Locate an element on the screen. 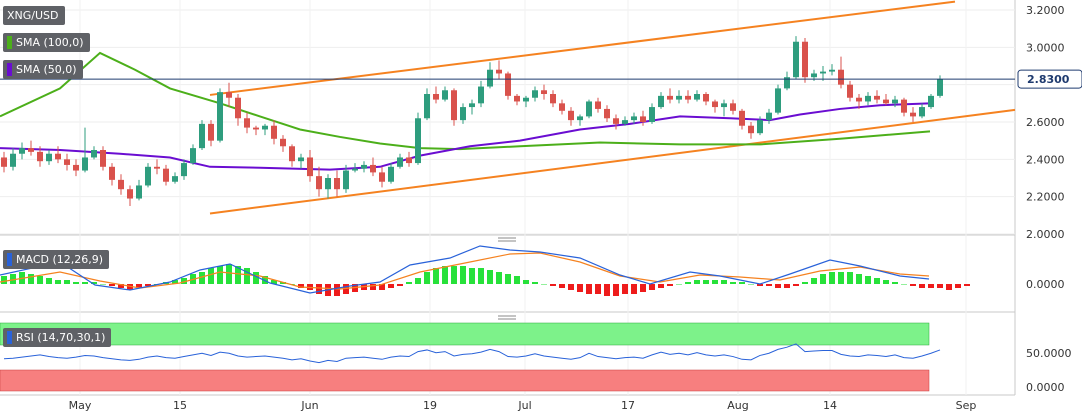 The width and height of the screenshot is (1082, 417). symbol-label: XNG/USD is located at coordinates (33, 15).